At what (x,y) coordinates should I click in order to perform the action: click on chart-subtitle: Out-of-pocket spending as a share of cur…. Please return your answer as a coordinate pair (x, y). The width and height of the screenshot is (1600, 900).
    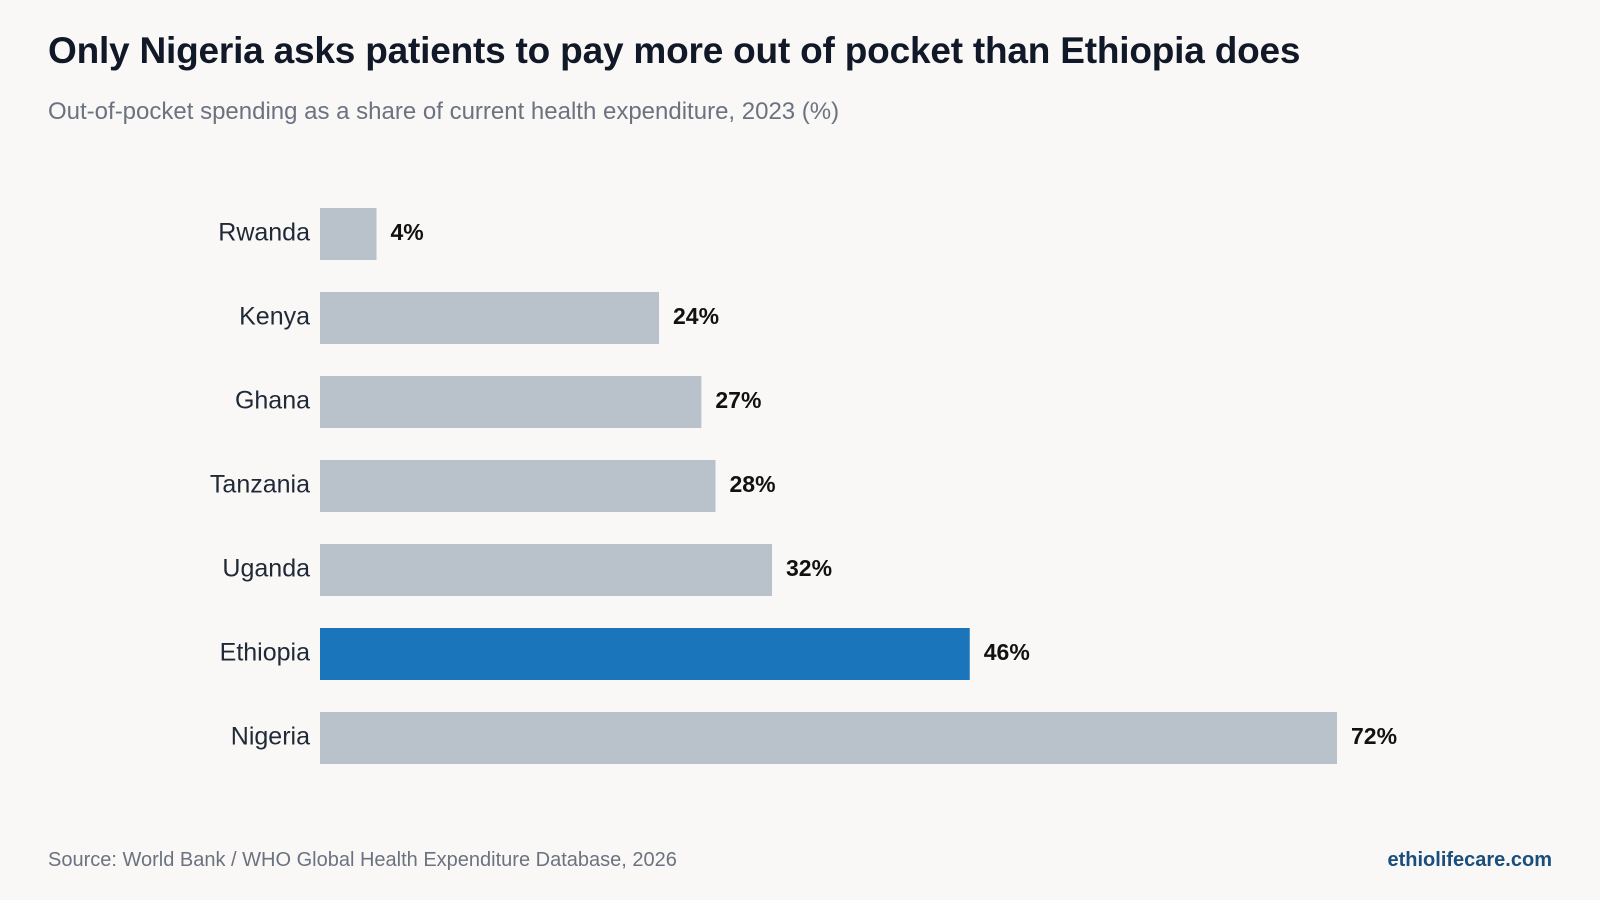
    Looking at the image, I should click on (444, 111).